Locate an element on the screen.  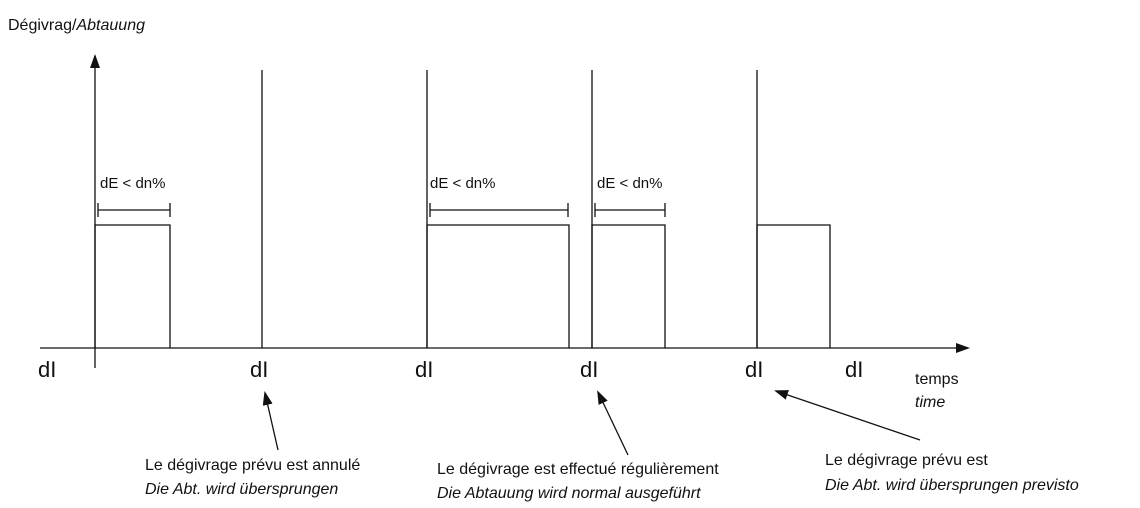
note-de: Die Abt. wird übersprungen previsto is located at coordinates (952, 485).